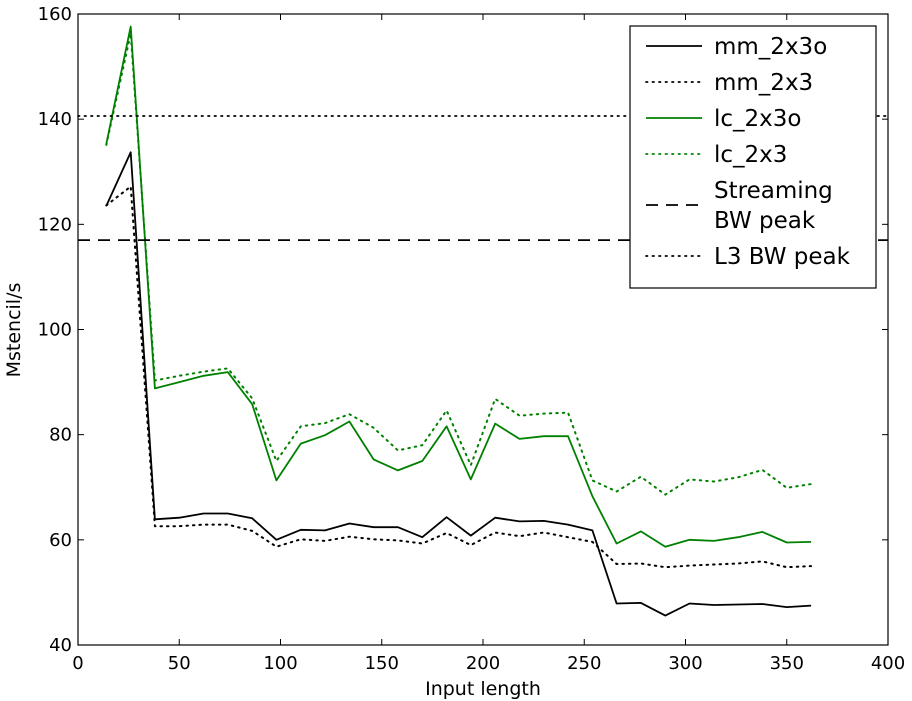  Describe the element at coordinates (280, 663) in the screenshot. I see `x-tick-label: 100` at that location.